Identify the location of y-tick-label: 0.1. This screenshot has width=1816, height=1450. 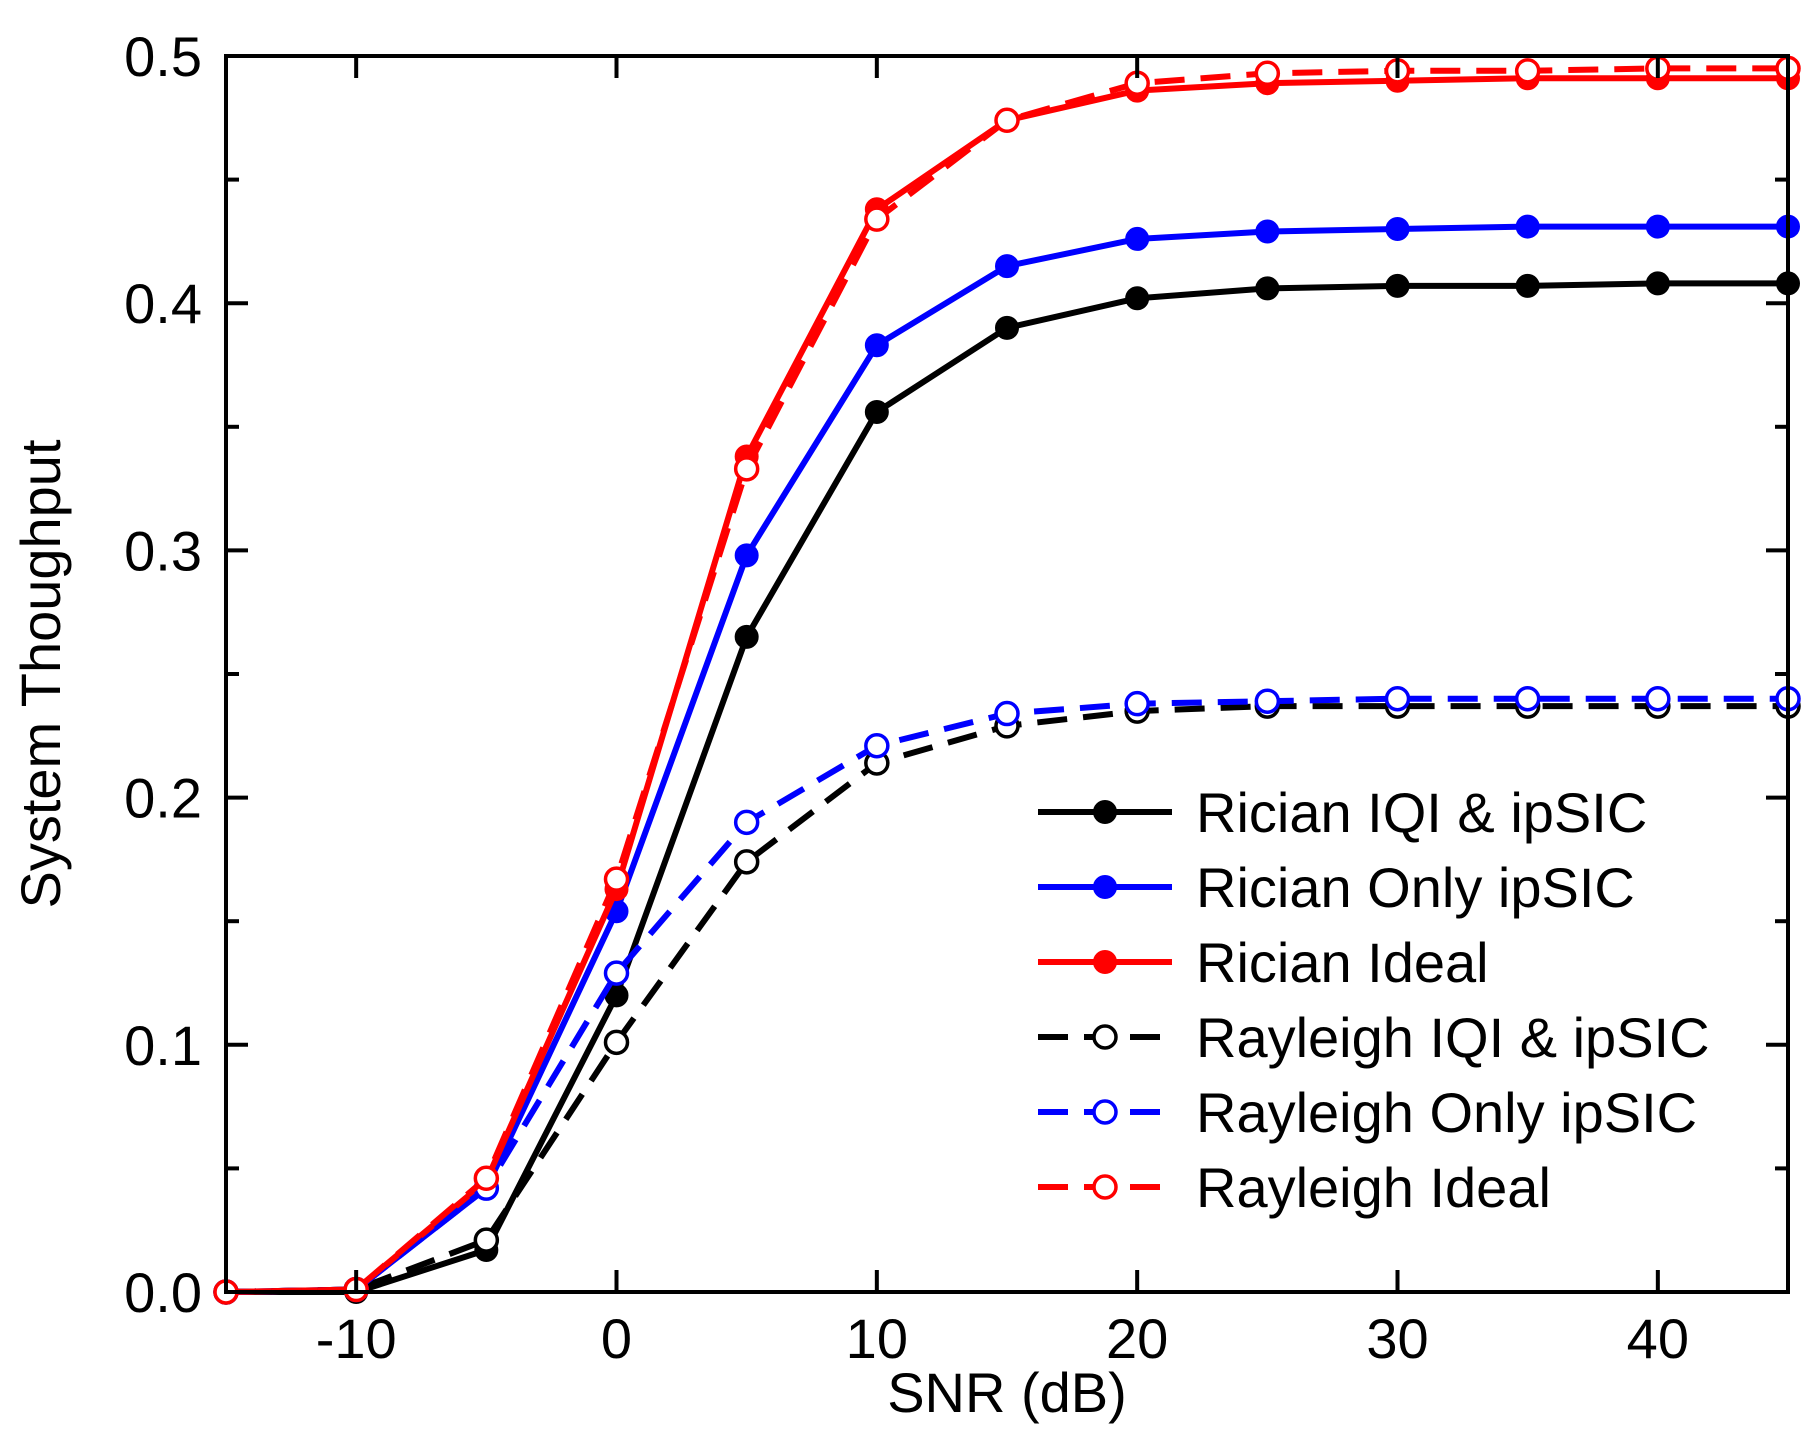
(163, 1045).